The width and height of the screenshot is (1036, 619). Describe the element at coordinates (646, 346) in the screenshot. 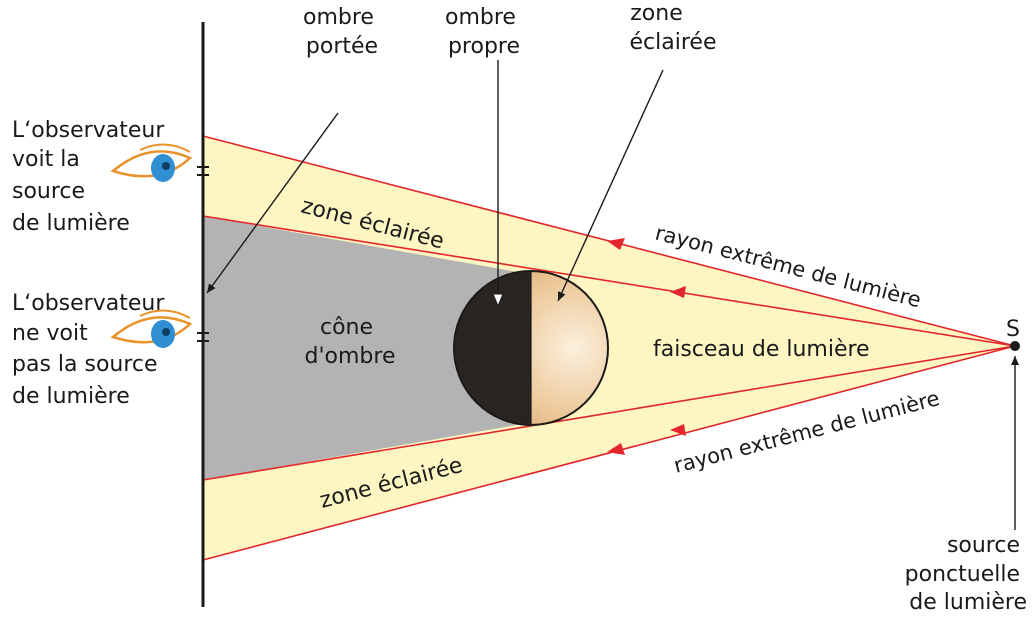

I see `ray-arrowheads` at that location.